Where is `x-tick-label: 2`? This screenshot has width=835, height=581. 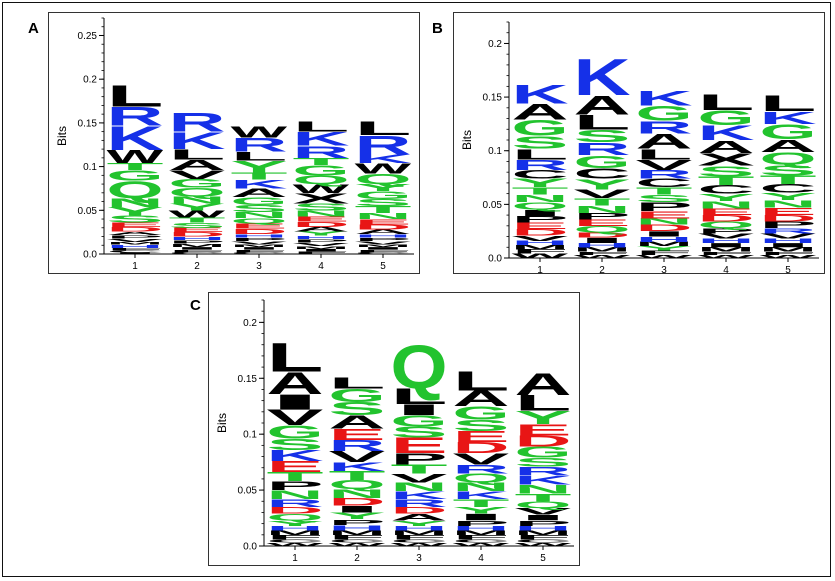
x-tick-label: 2 is located at coordinates (602, 270).